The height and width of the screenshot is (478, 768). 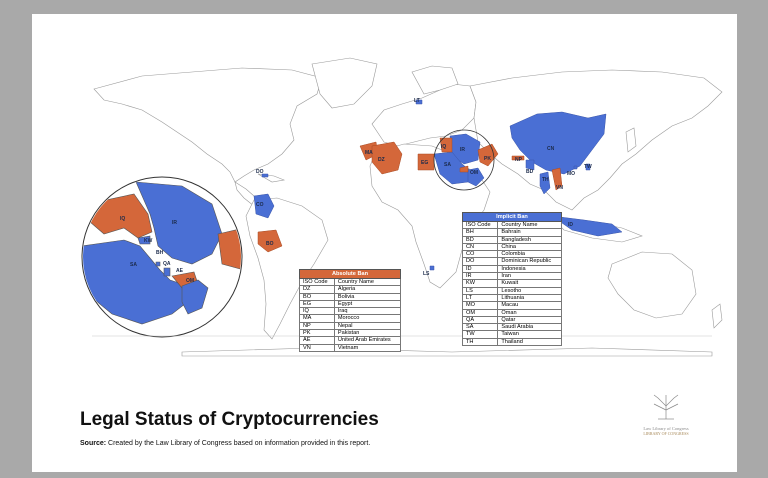 What do you see at coordinates (180, 271) in the screenshot?
I see `inset-label-ae: AE` at bounding box center [180, 271].